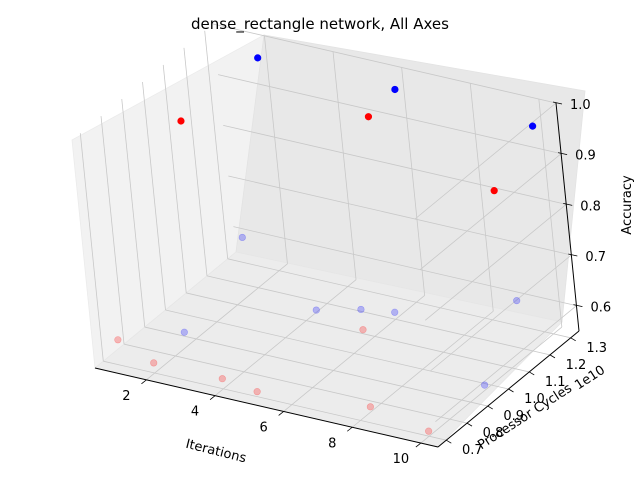 The height and width of the screenshot is (480, 640). I want to click on z-tick-label: 0.7, so click(595, 257).